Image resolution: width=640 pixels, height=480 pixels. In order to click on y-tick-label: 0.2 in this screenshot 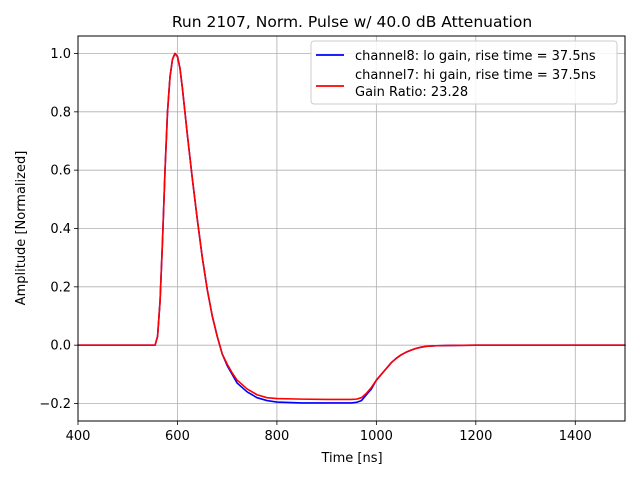, I will do `click(60, 287)`.